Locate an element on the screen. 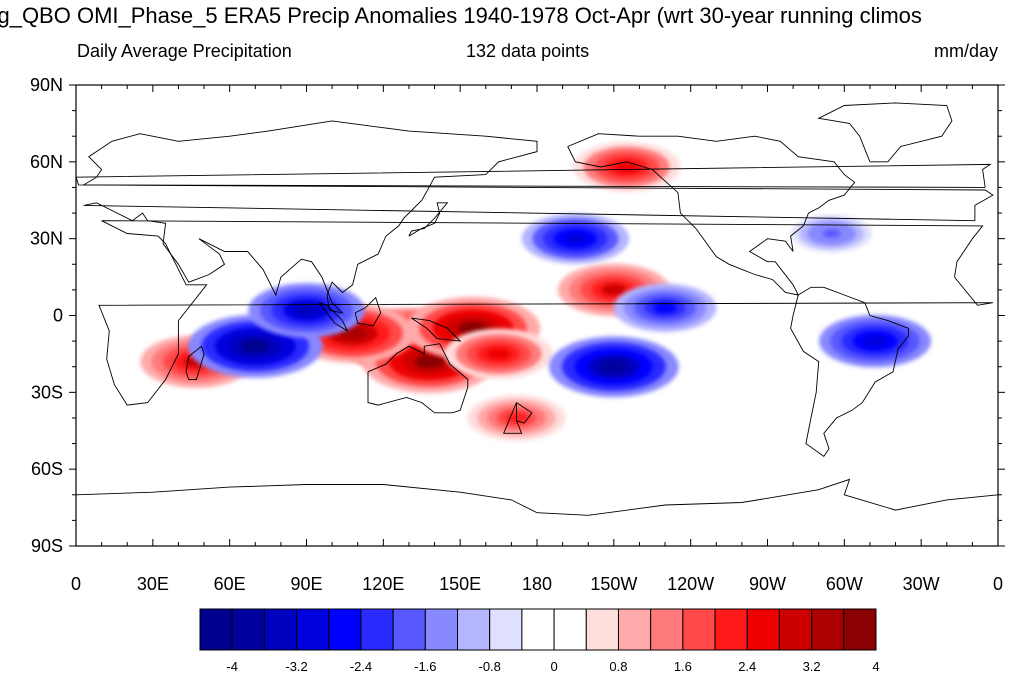 This screenshot has width=1024, height=676. colorbar-label: 0 is located at coordinates (553, 666).